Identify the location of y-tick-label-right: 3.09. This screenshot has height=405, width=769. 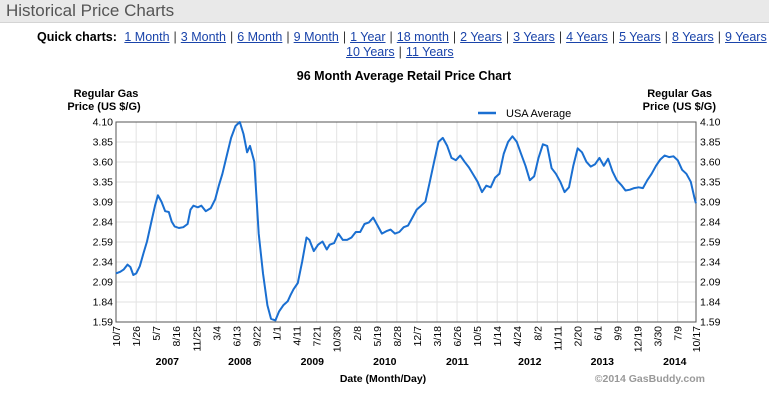
(710, 203).